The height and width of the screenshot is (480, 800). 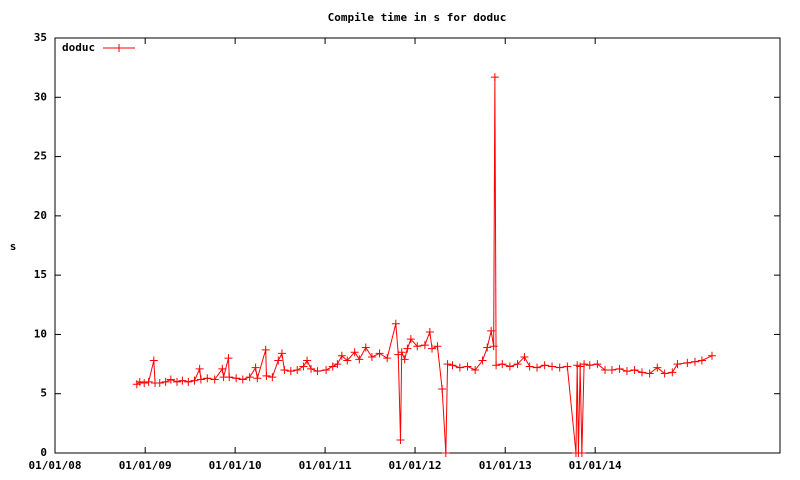 What do you see at coordinates (417, 17) in the screenshot?
I see `chart-title: Compile time in s for doduc` at bounding box center [417, 17].